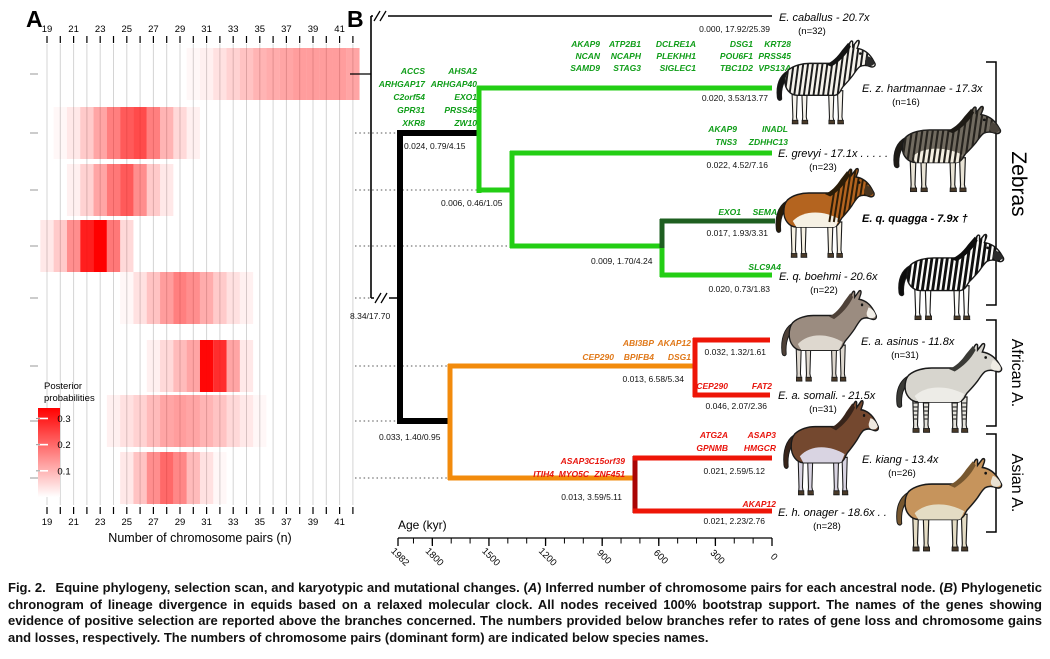 The height and width of the screenshot is (659, 1050). Describe the element at coordinates (410, 437) in the screenshot. I see `rate-label-ass_stem: 0.033, 1.40/0.95` at that location.